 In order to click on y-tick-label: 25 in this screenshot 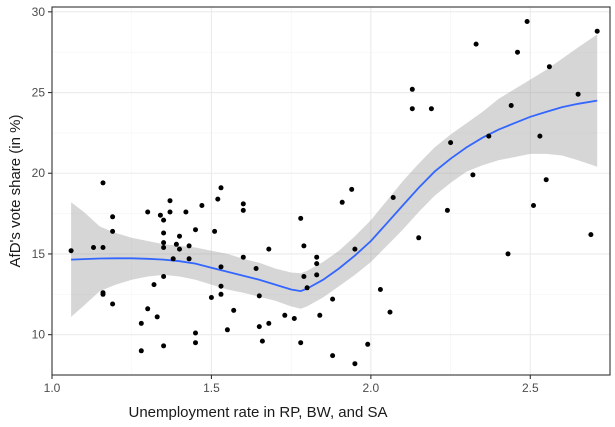, I will do `click(39, 93)`.